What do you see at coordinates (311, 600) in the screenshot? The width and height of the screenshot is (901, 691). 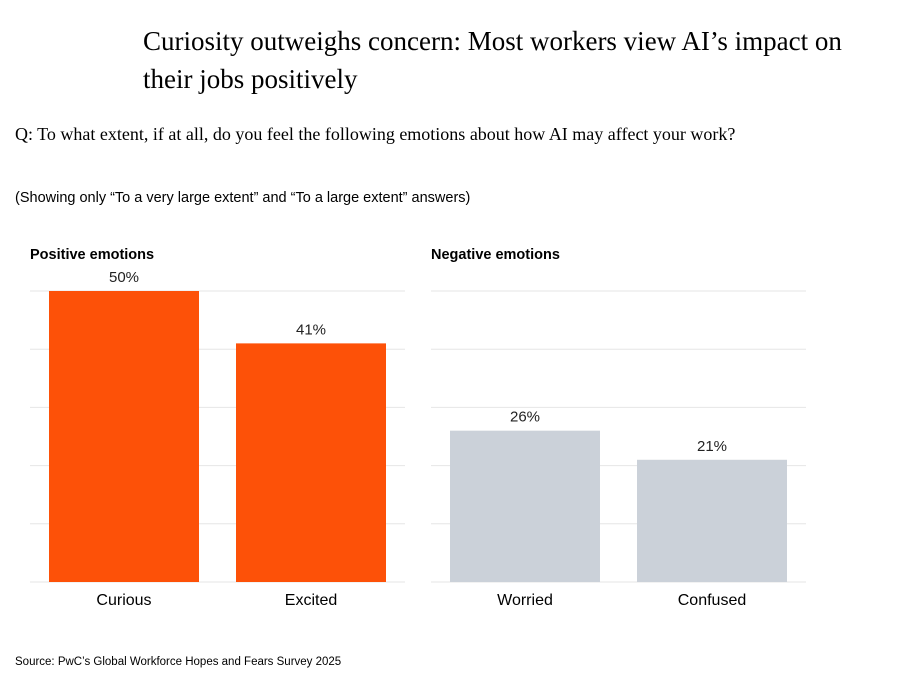 I see `category-label: Excited` at bounding box center [311, 600].